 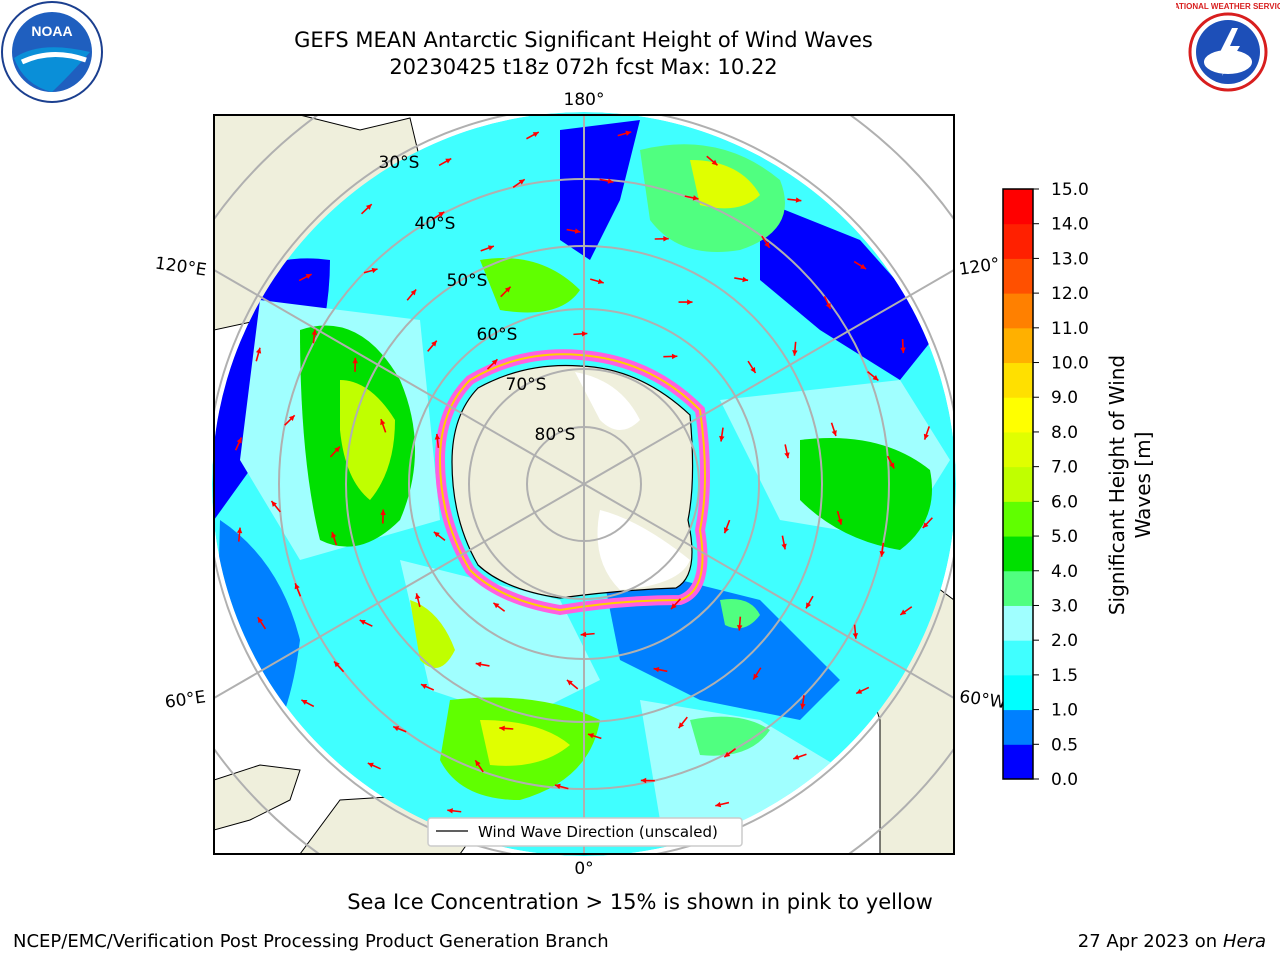 I want to click on lon-label-0: 0°, so click(x=583, y=869).